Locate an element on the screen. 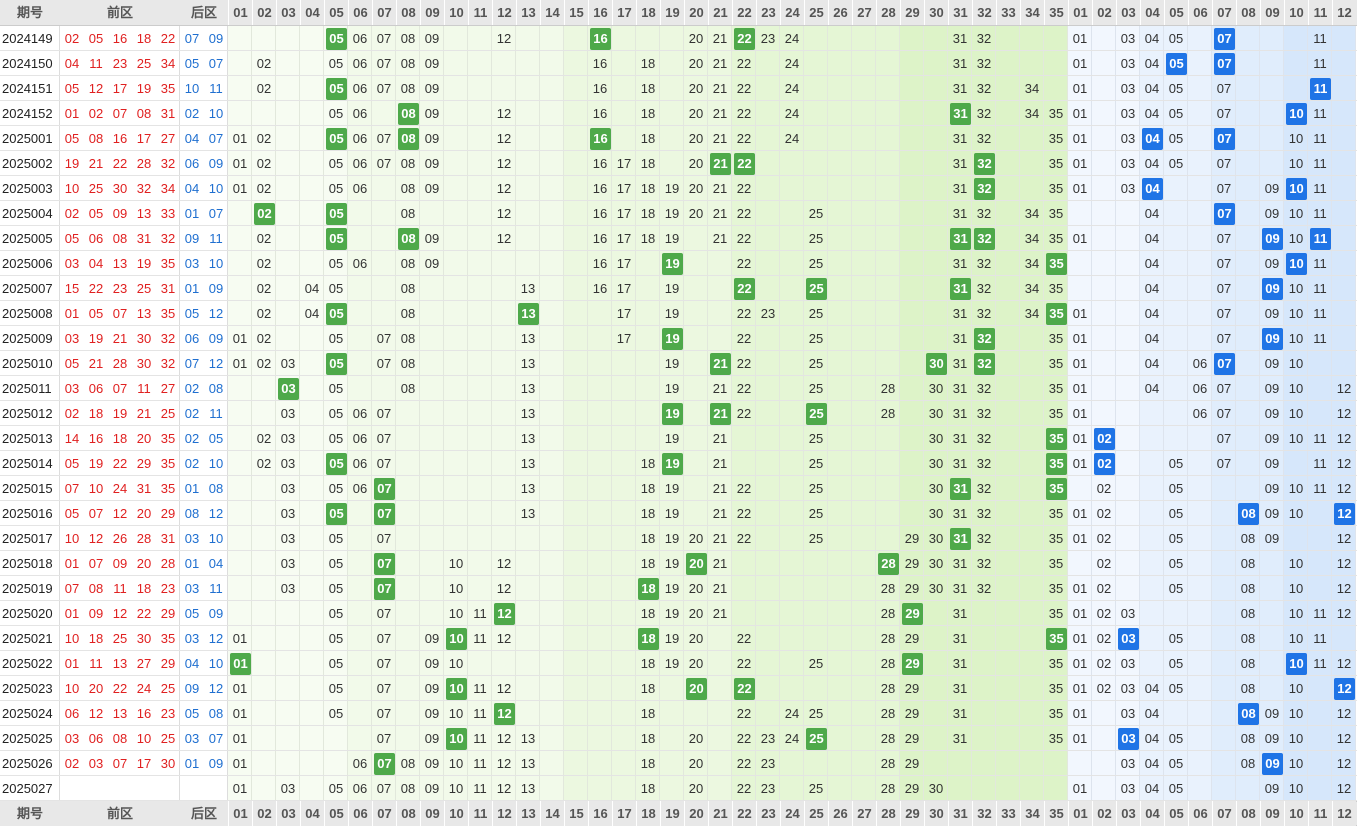  issue: 2025014 is located at coordinates (27, 463).